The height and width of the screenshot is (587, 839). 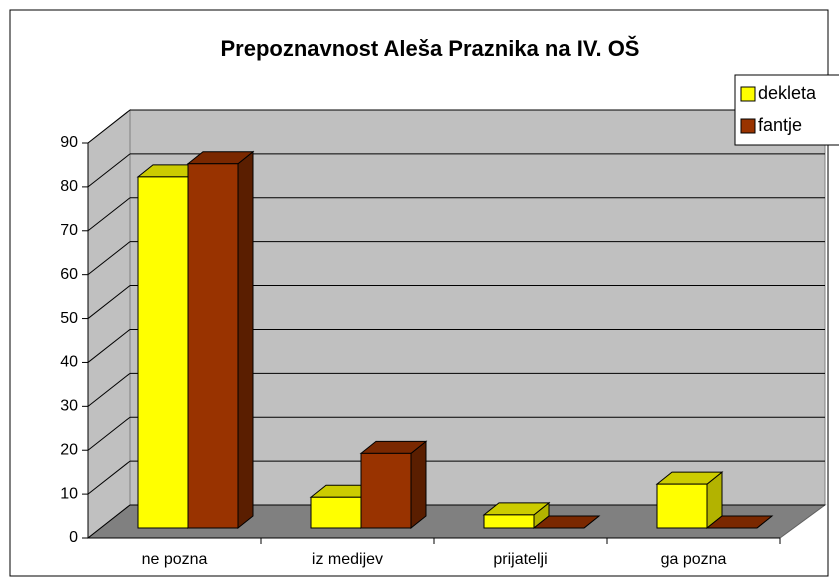 What do you see at coordinates (69, 406) in the screenshot?
I see `y-tick-label: 30` at bounding box center [69, 406].